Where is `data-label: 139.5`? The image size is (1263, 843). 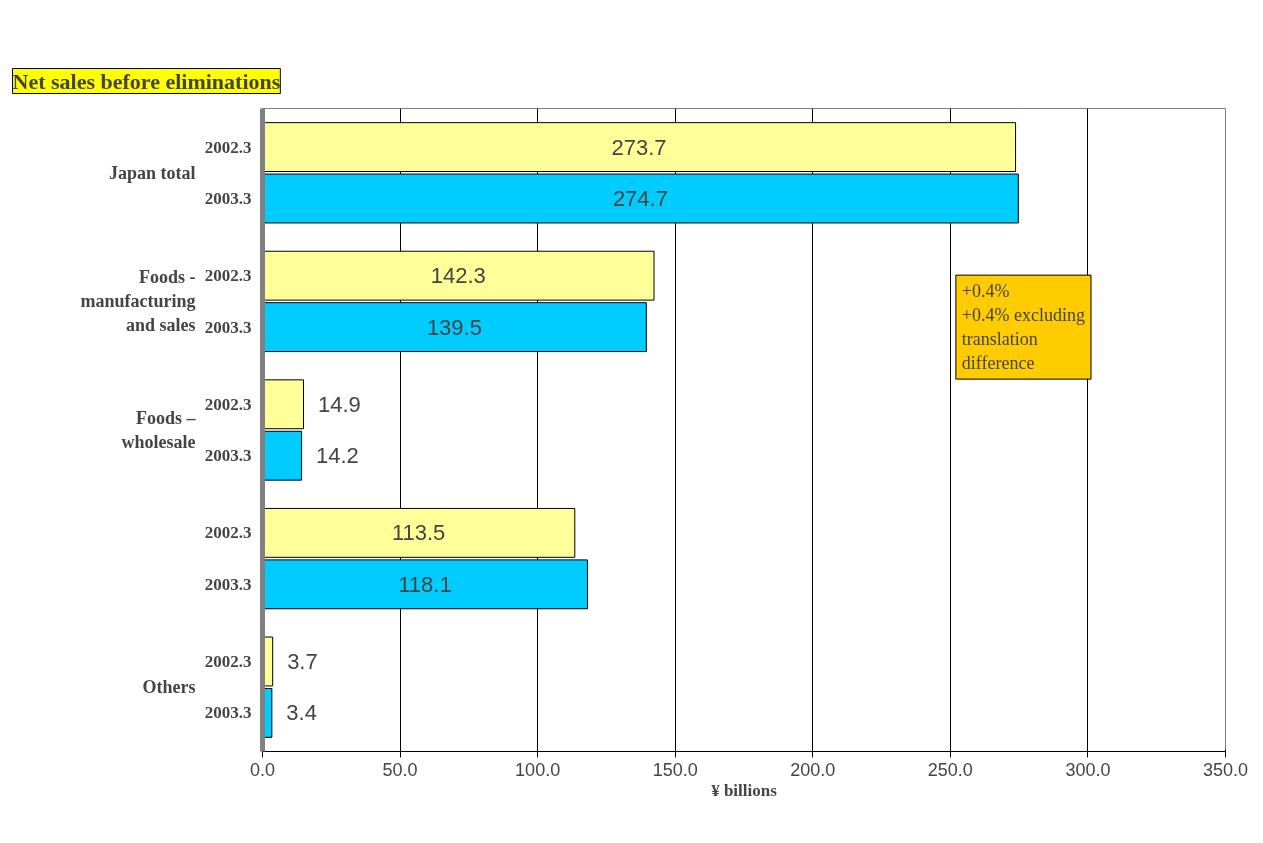
data-label: 139.5 is located at coordinates (454, 327).